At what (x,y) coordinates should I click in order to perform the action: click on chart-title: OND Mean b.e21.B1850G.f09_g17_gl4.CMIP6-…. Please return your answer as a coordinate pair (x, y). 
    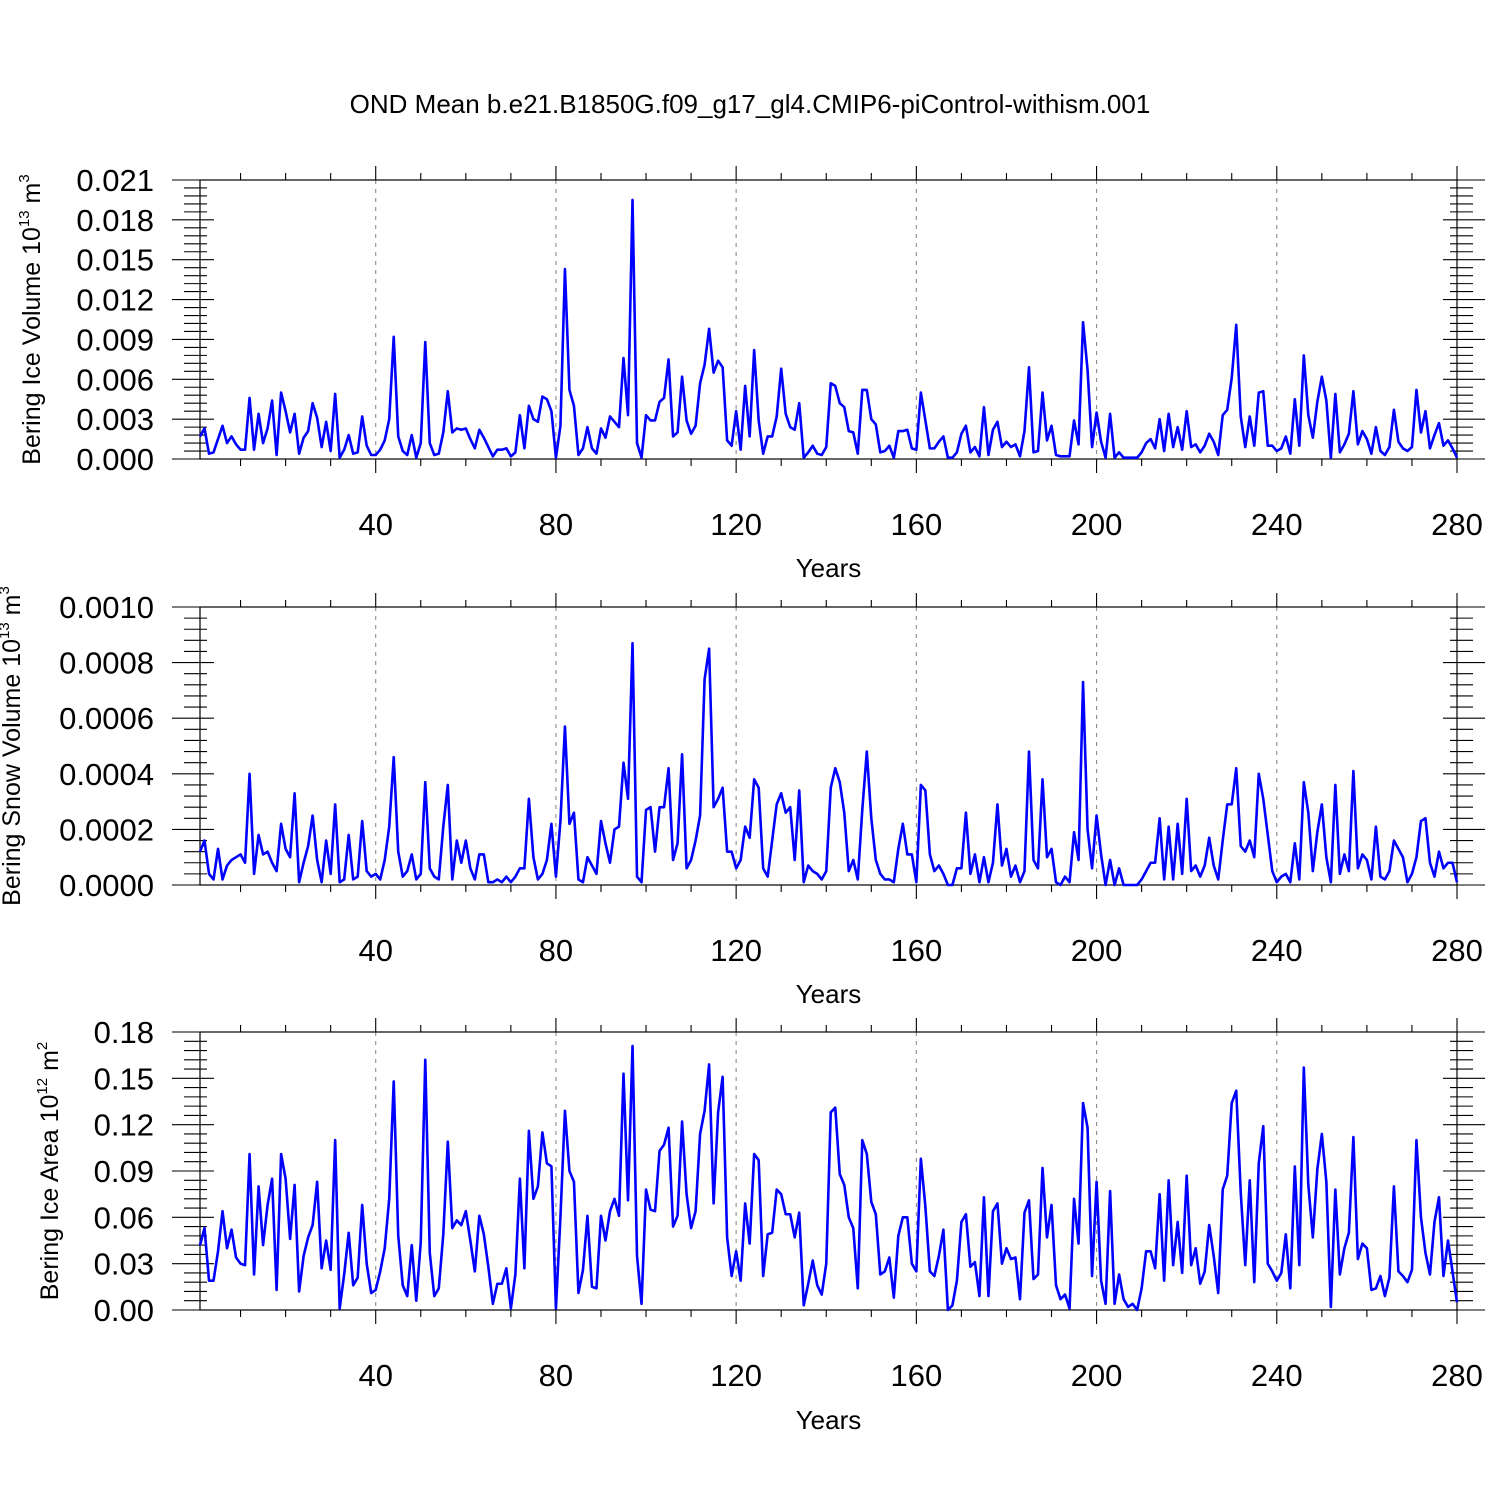
    Looking at the image, I should click on (750, 104).